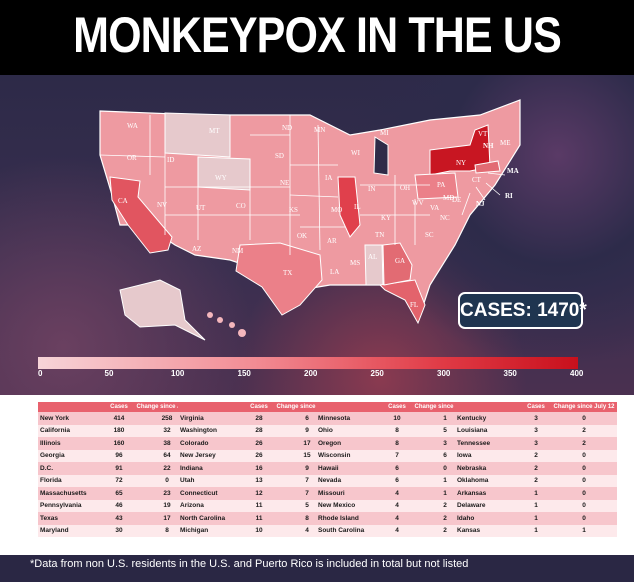  I want to click on state-name-cell: Indiana, so click(211, 468).